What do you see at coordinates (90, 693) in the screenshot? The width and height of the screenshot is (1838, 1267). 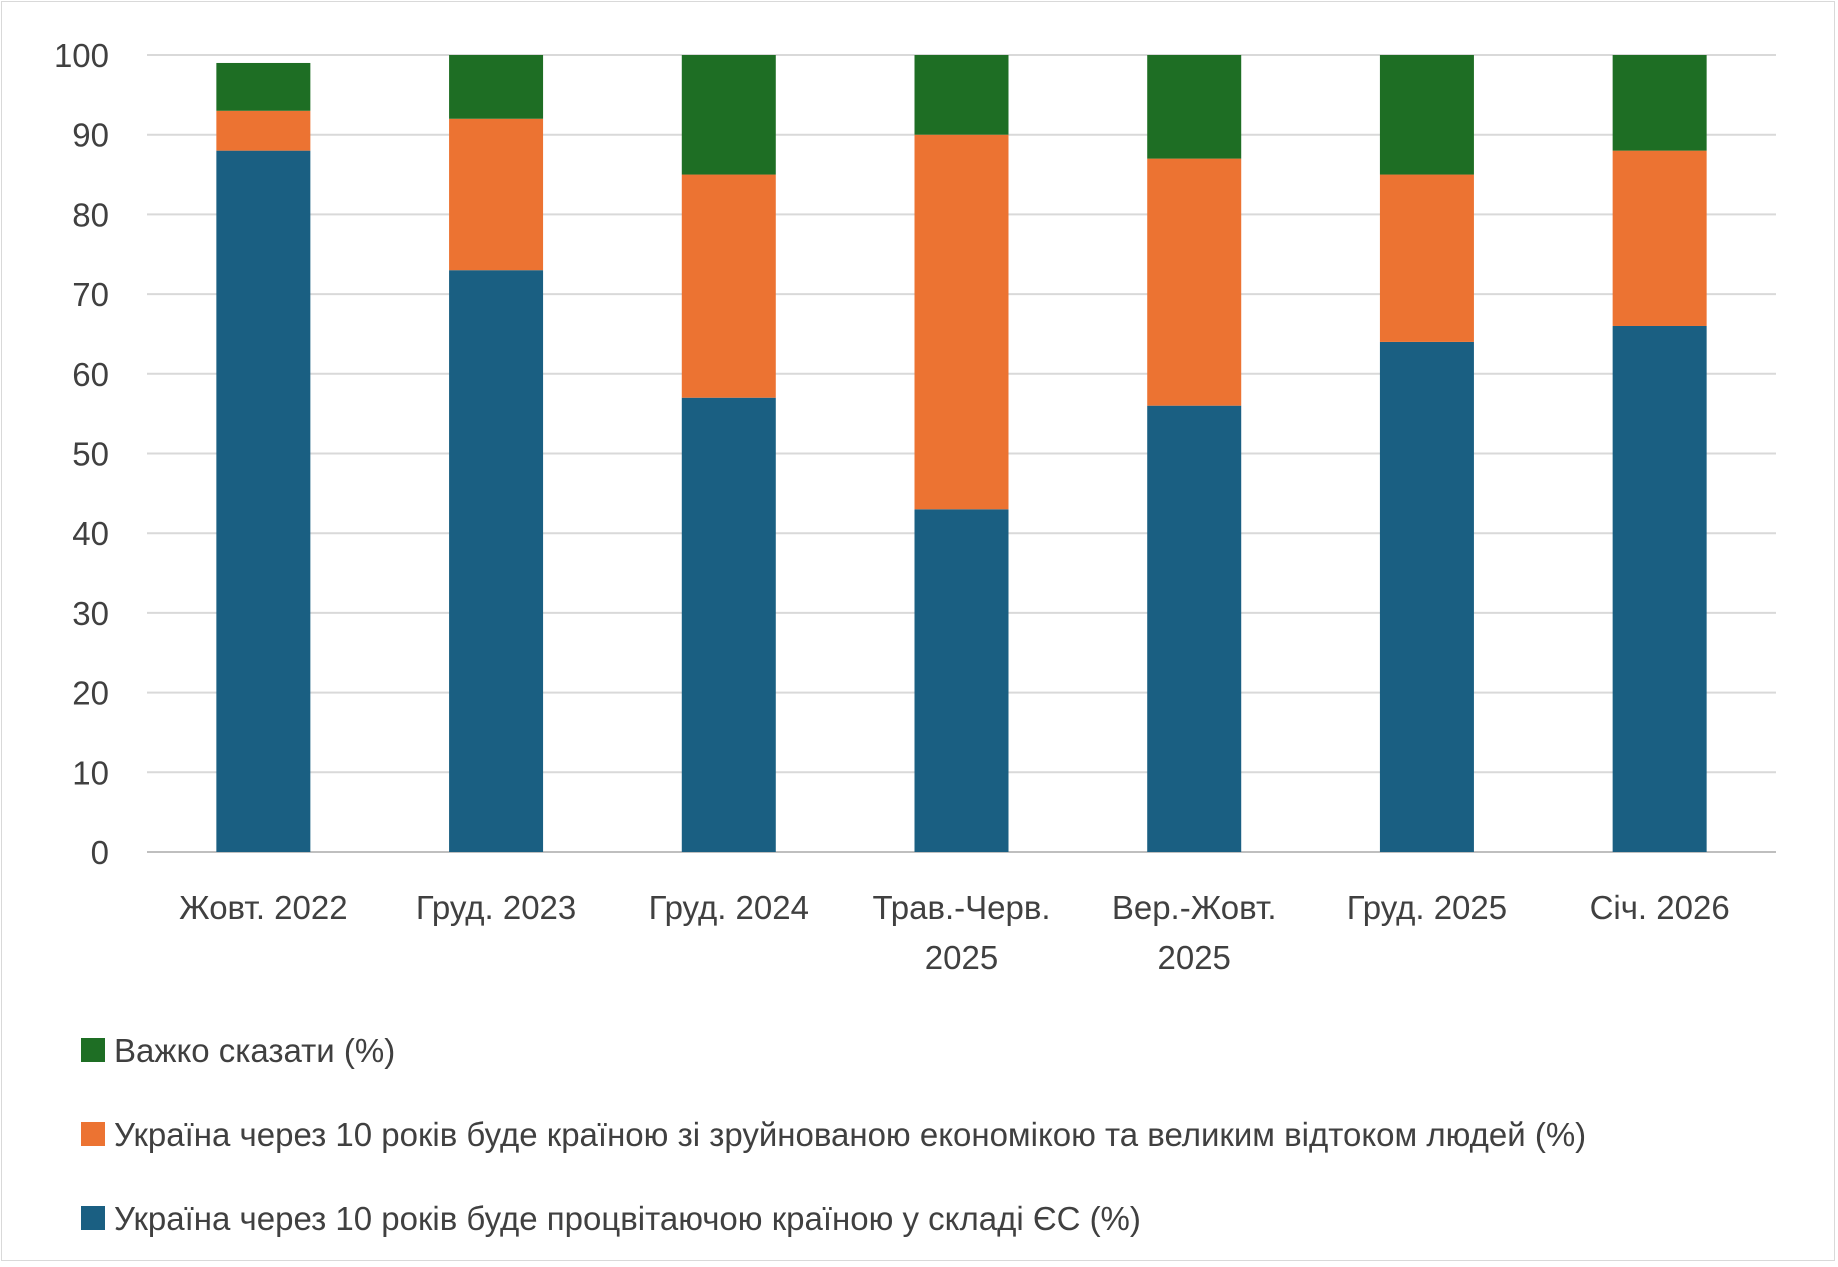 I see `y-tick-label: 20` at bounding box center [90, 693].